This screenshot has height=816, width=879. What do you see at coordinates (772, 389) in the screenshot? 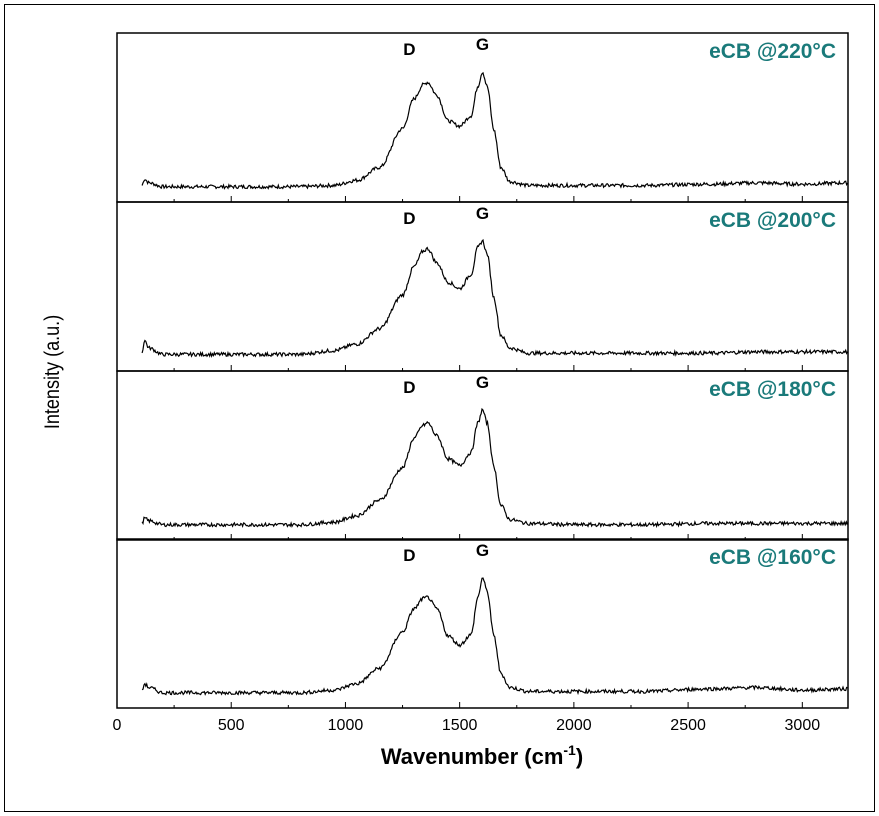
I see `series-label: eCB @180°C` at bounding box center [772, 389].